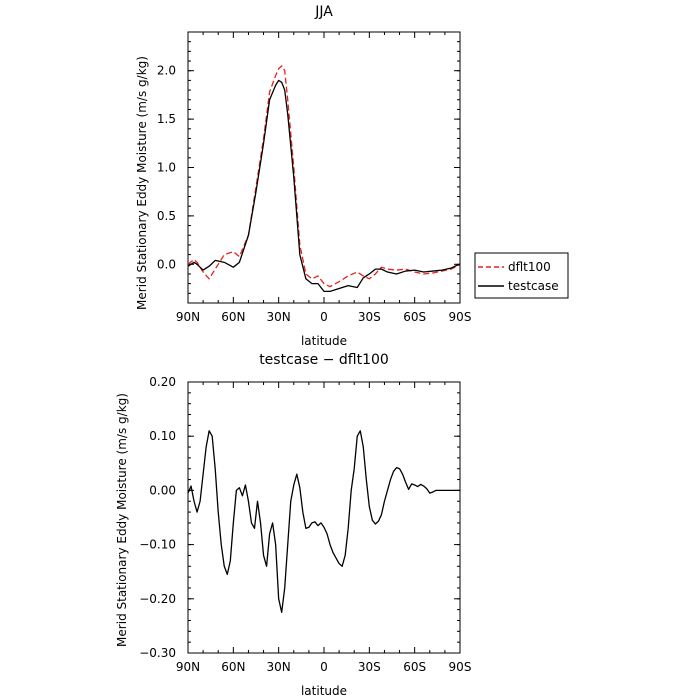 The height and width of the screenshot is (700, 700). Describe the element at coordinates (166, 168) in the screenshot. I see `y-tick-label: 1.0` at that location.